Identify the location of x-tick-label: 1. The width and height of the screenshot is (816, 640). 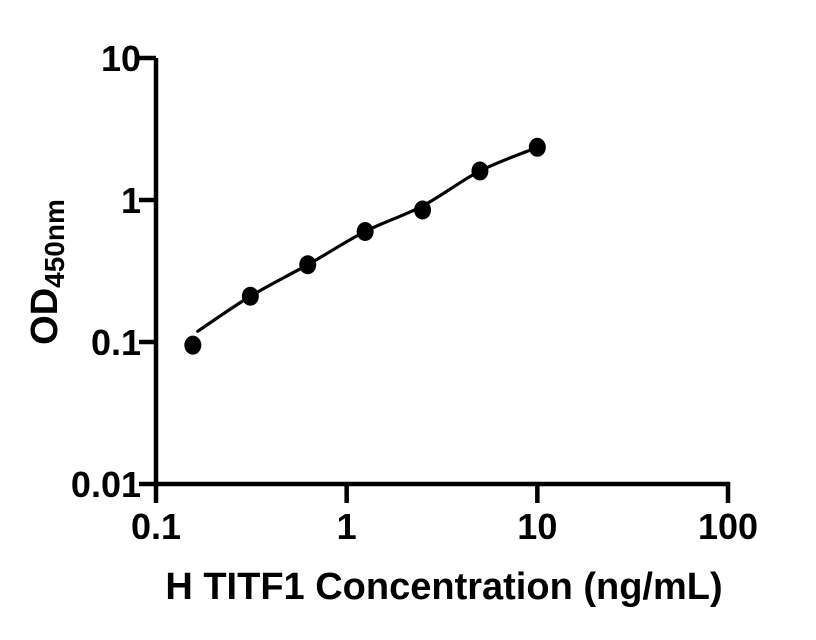
(347, 526).